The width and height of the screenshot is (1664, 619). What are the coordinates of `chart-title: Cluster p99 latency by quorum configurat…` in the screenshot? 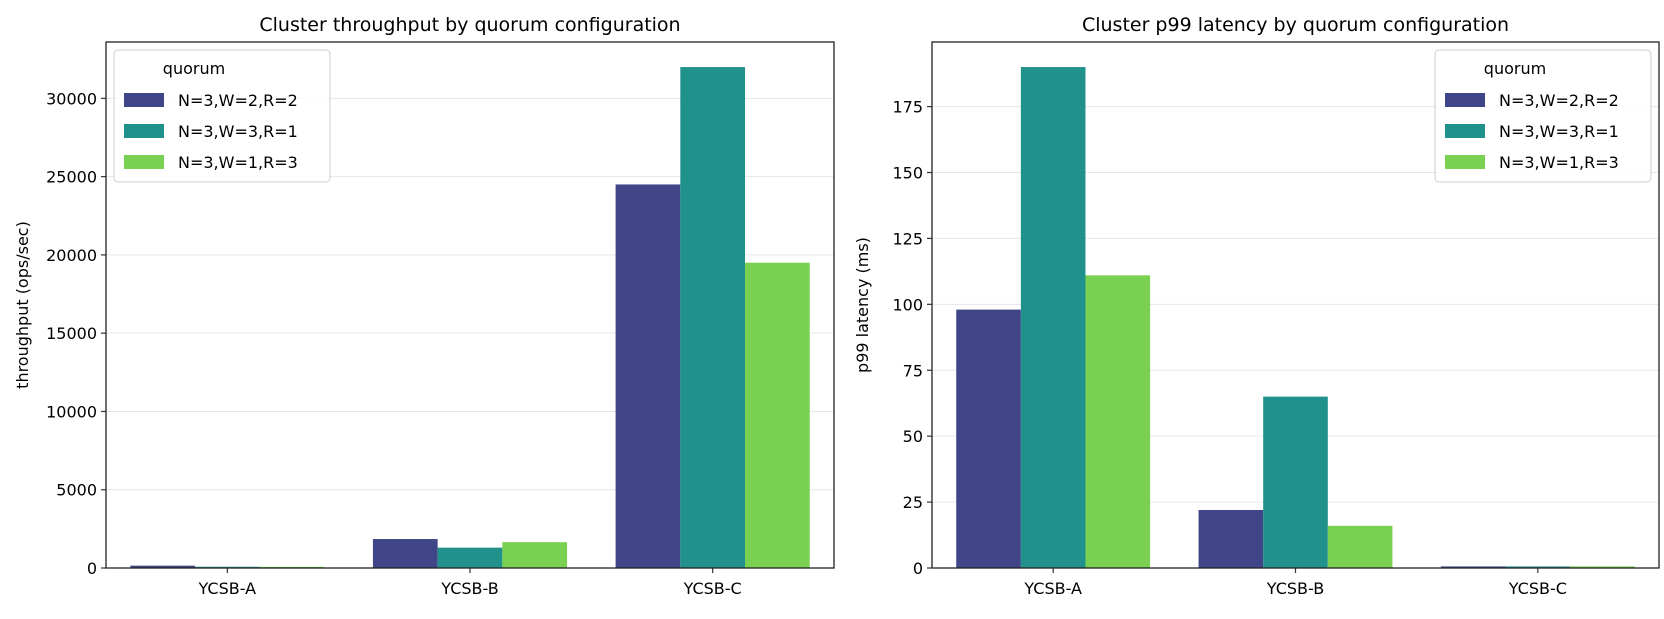 It's located at (1295, 25).